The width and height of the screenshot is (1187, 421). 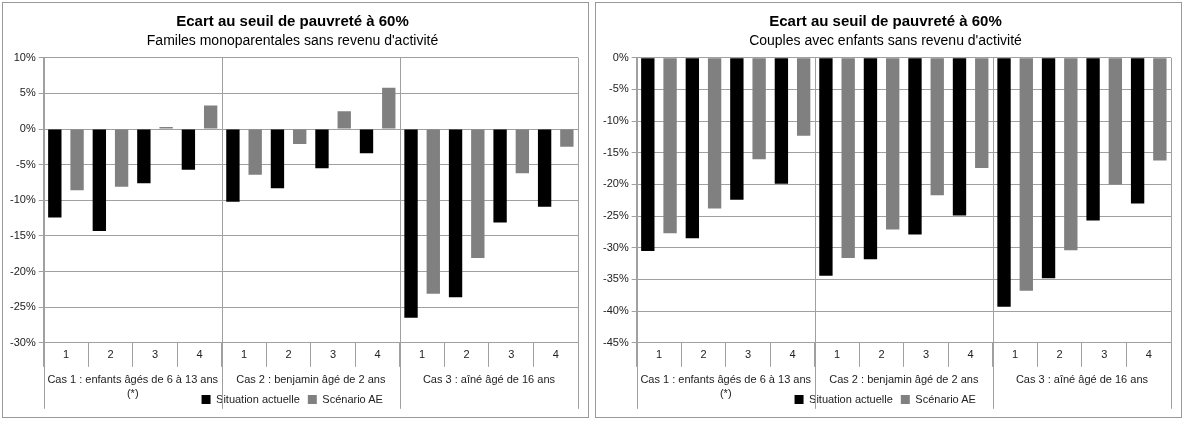 What do you see at coordinates (886, 40) in the screenshot?
I see `chart-subtitle: Couples avec enfants sans revenu d'activité` at bounding box center [886, 40].